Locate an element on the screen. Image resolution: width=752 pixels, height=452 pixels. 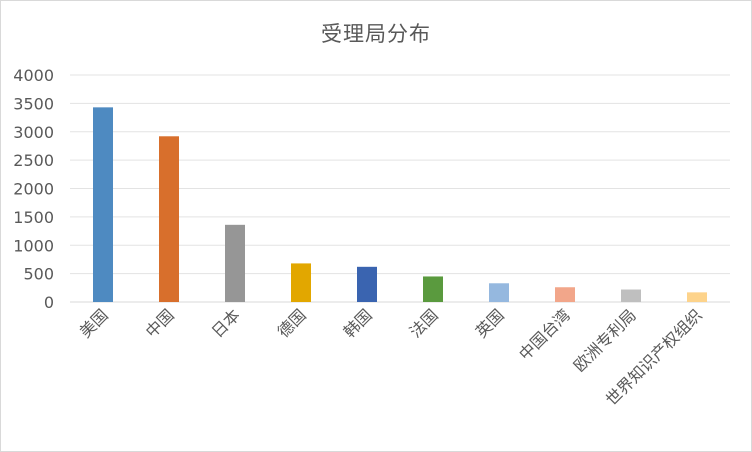
x-tick-label: 法国 is located at coordinates (424, 323).